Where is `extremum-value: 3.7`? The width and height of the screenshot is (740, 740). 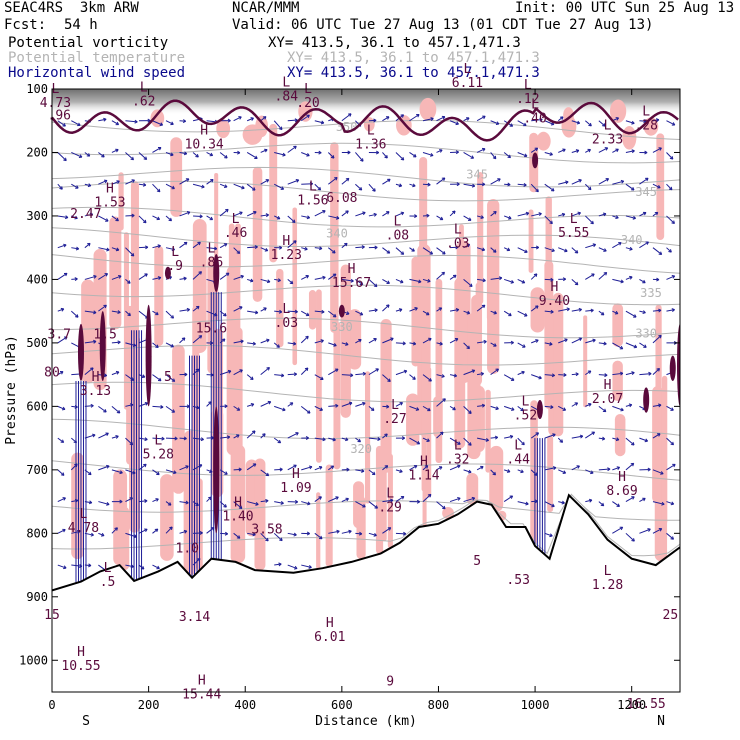
extremum-value: 3.7 is located at coordinates (59, 334).